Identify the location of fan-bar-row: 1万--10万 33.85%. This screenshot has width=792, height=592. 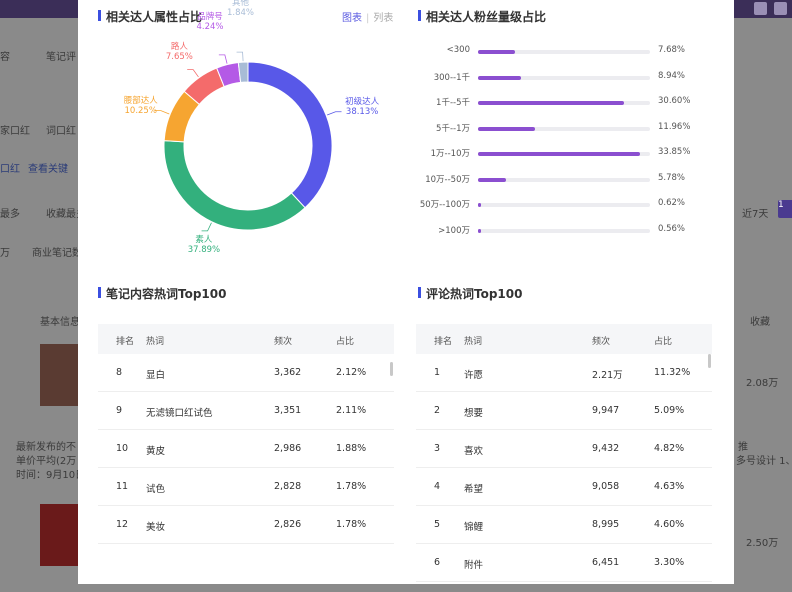
(563, 154).